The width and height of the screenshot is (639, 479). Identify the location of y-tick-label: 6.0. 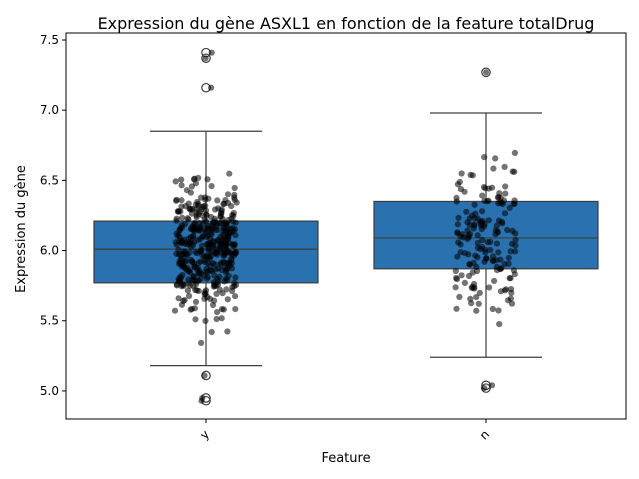
(49, 251).